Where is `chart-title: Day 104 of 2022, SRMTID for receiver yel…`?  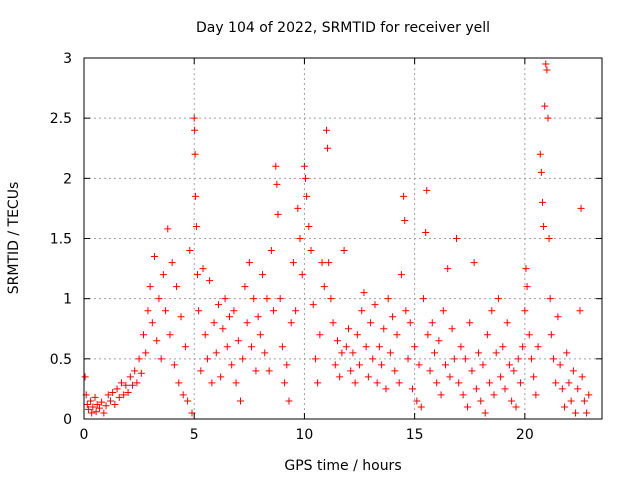
chart-title: Day 104 of 2022, SRMTID for receiver yel… is located at coordinates (343, 28).